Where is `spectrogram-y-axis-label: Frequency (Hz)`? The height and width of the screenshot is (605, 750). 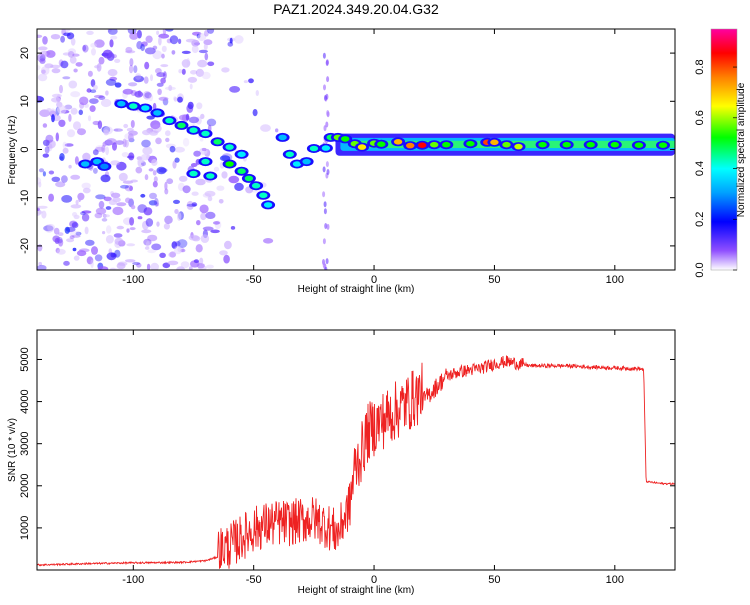 spectrogram-y-axis-label: Frequency (Hz) is located at coordinates (12, 150).